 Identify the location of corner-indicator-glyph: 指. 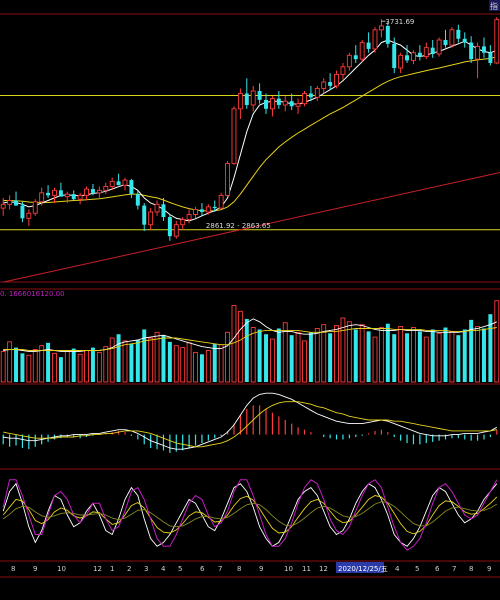
(494, 6).